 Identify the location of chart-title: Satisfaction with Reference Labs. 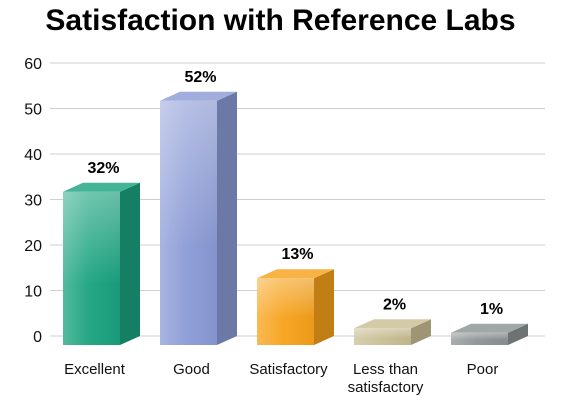
(280, 20).